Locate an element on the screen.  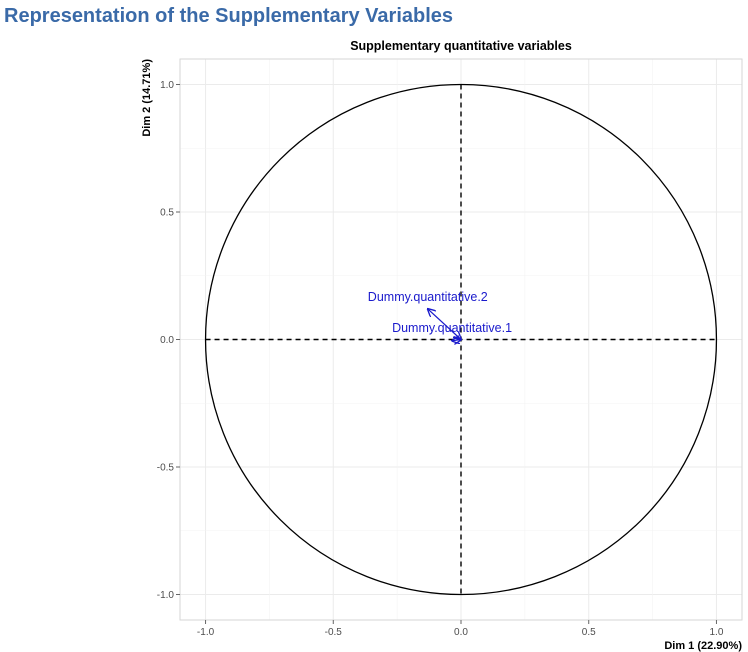
x-axis-title: Dim 1 (22.90%) is located at coordinates (703, 646).